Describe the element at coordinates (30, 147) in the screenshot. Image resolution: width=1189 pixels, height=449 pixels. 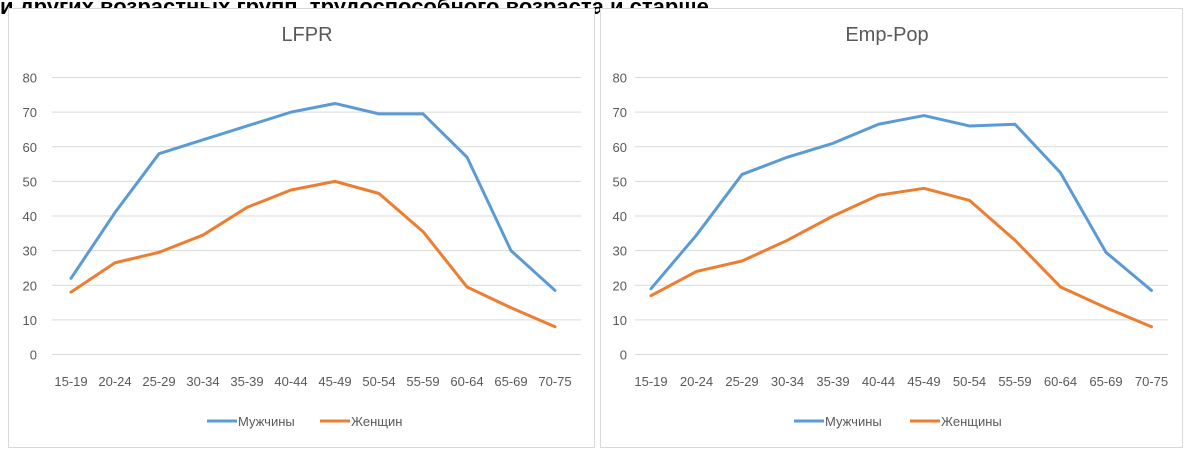
I see `lfpr-y-tick-label: 60` at that location.